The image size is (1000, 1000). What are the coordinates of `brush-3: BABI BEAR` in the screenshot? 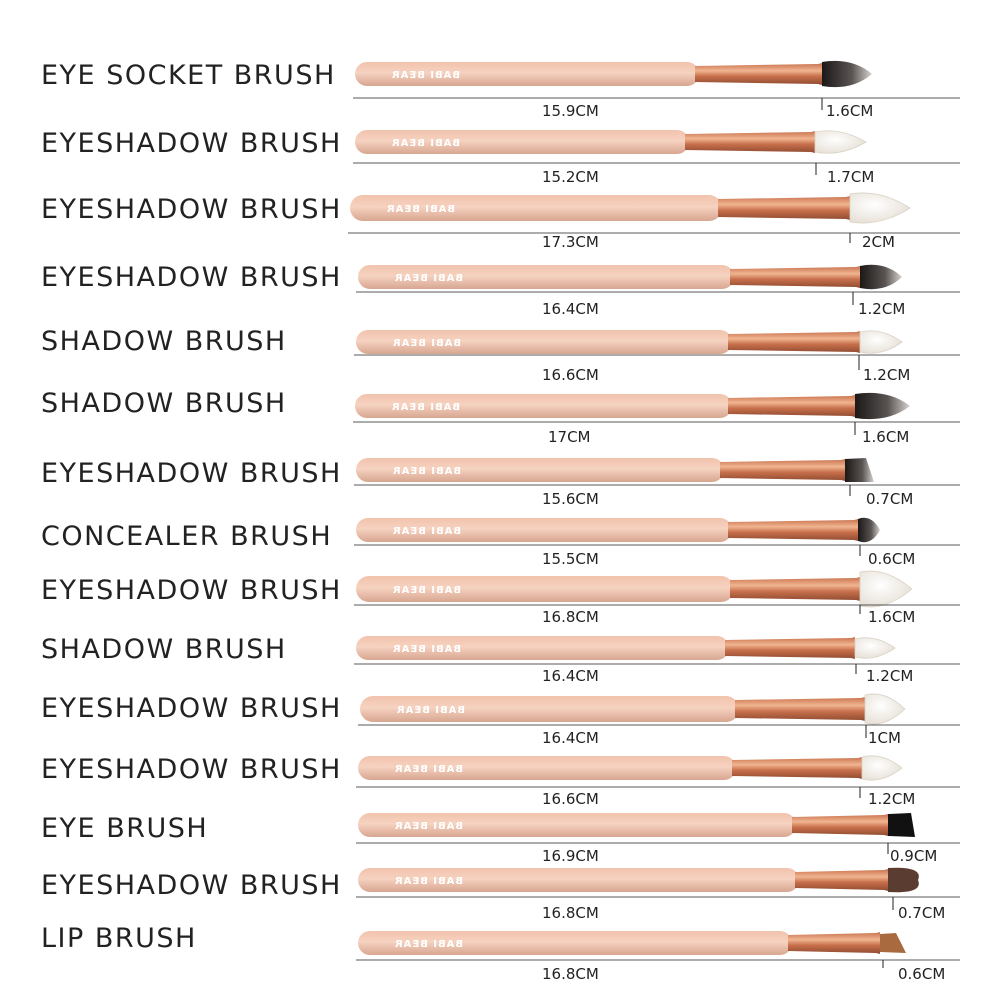 It's located at (654, 217).